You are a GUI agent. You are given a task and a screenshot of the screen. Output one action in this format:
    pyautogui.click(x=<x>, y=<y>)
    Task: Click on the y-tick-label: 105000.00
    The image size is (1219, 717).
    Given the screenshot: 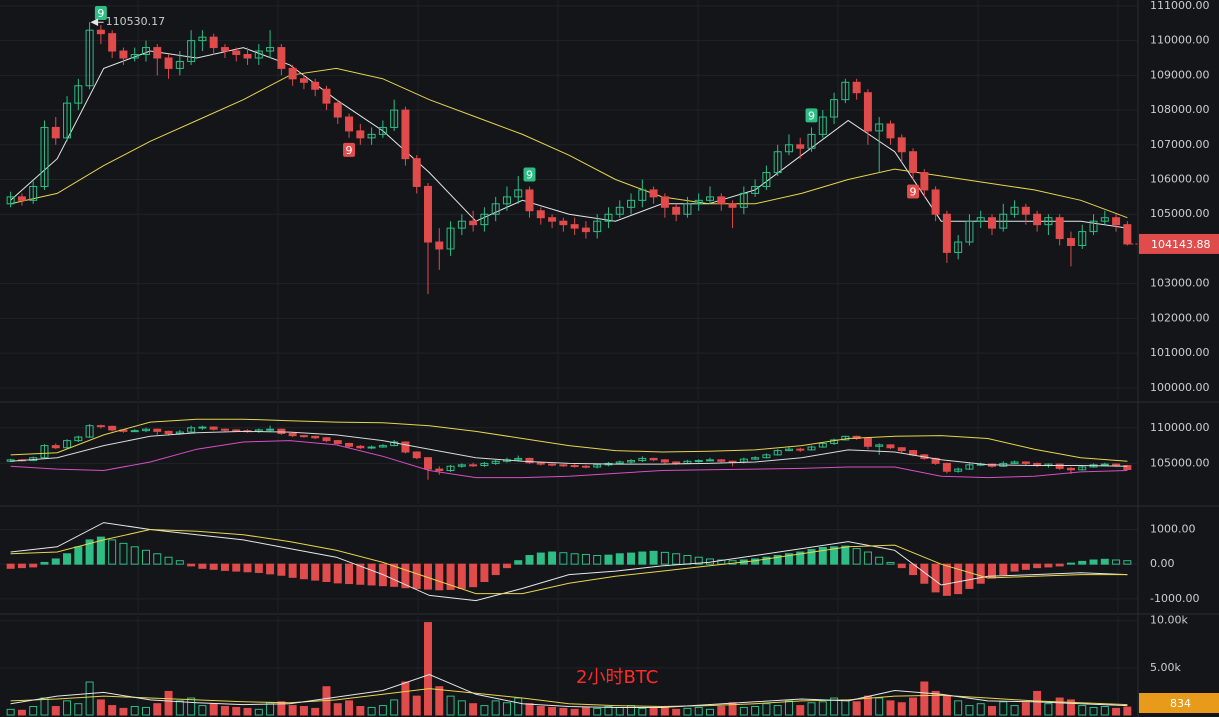 What is the action you would take?
    pyautogui.click(x=1180, y=213)
    